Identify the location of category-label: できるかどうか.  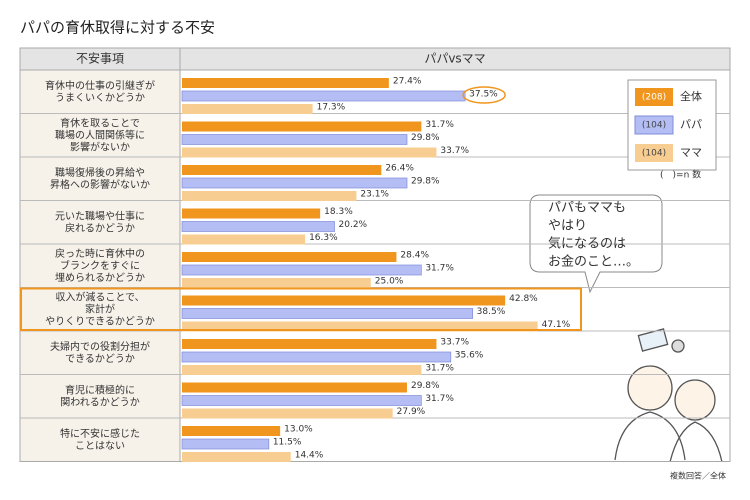
(100, 359).